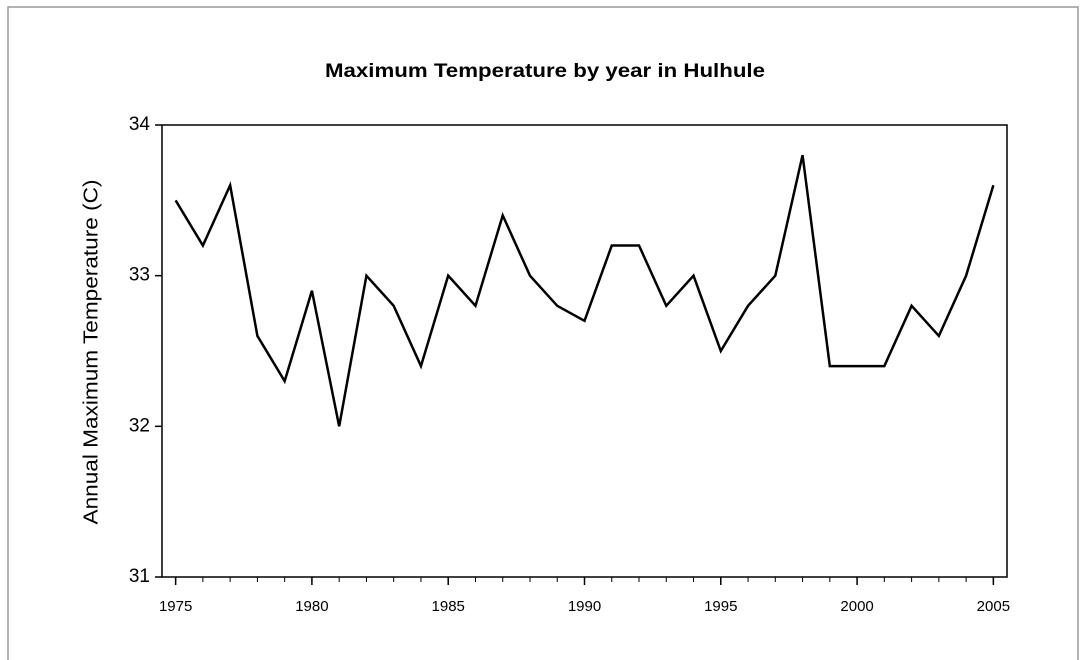 The width and height of the screenshot is (1085, 660). Describe the element at coordinates (311, 606) in the screenshot. I see `x-tick-label: 1980` at that location.